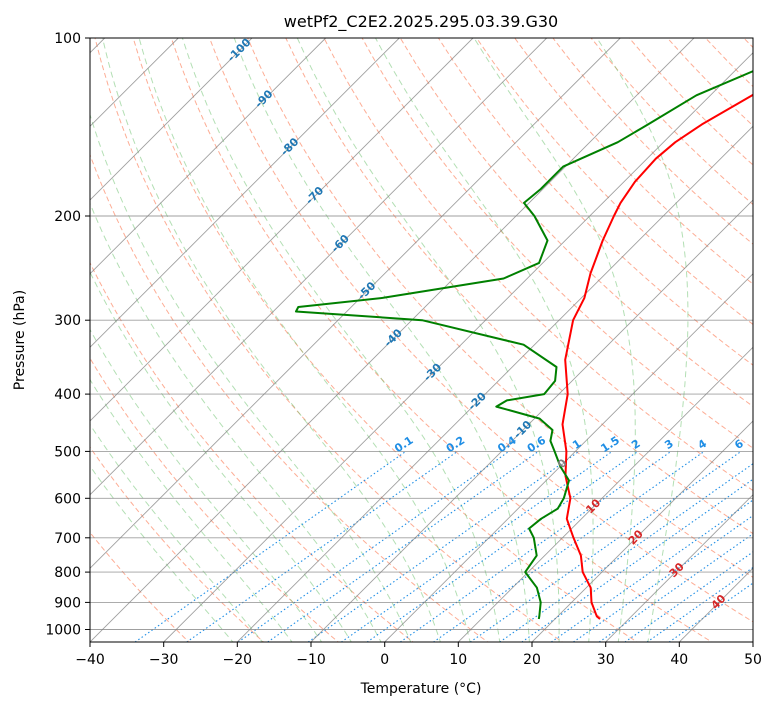 This screenshot has height=708, width=775. I want to click on x-axis-label: Temperature (°C), so click(421, 689).